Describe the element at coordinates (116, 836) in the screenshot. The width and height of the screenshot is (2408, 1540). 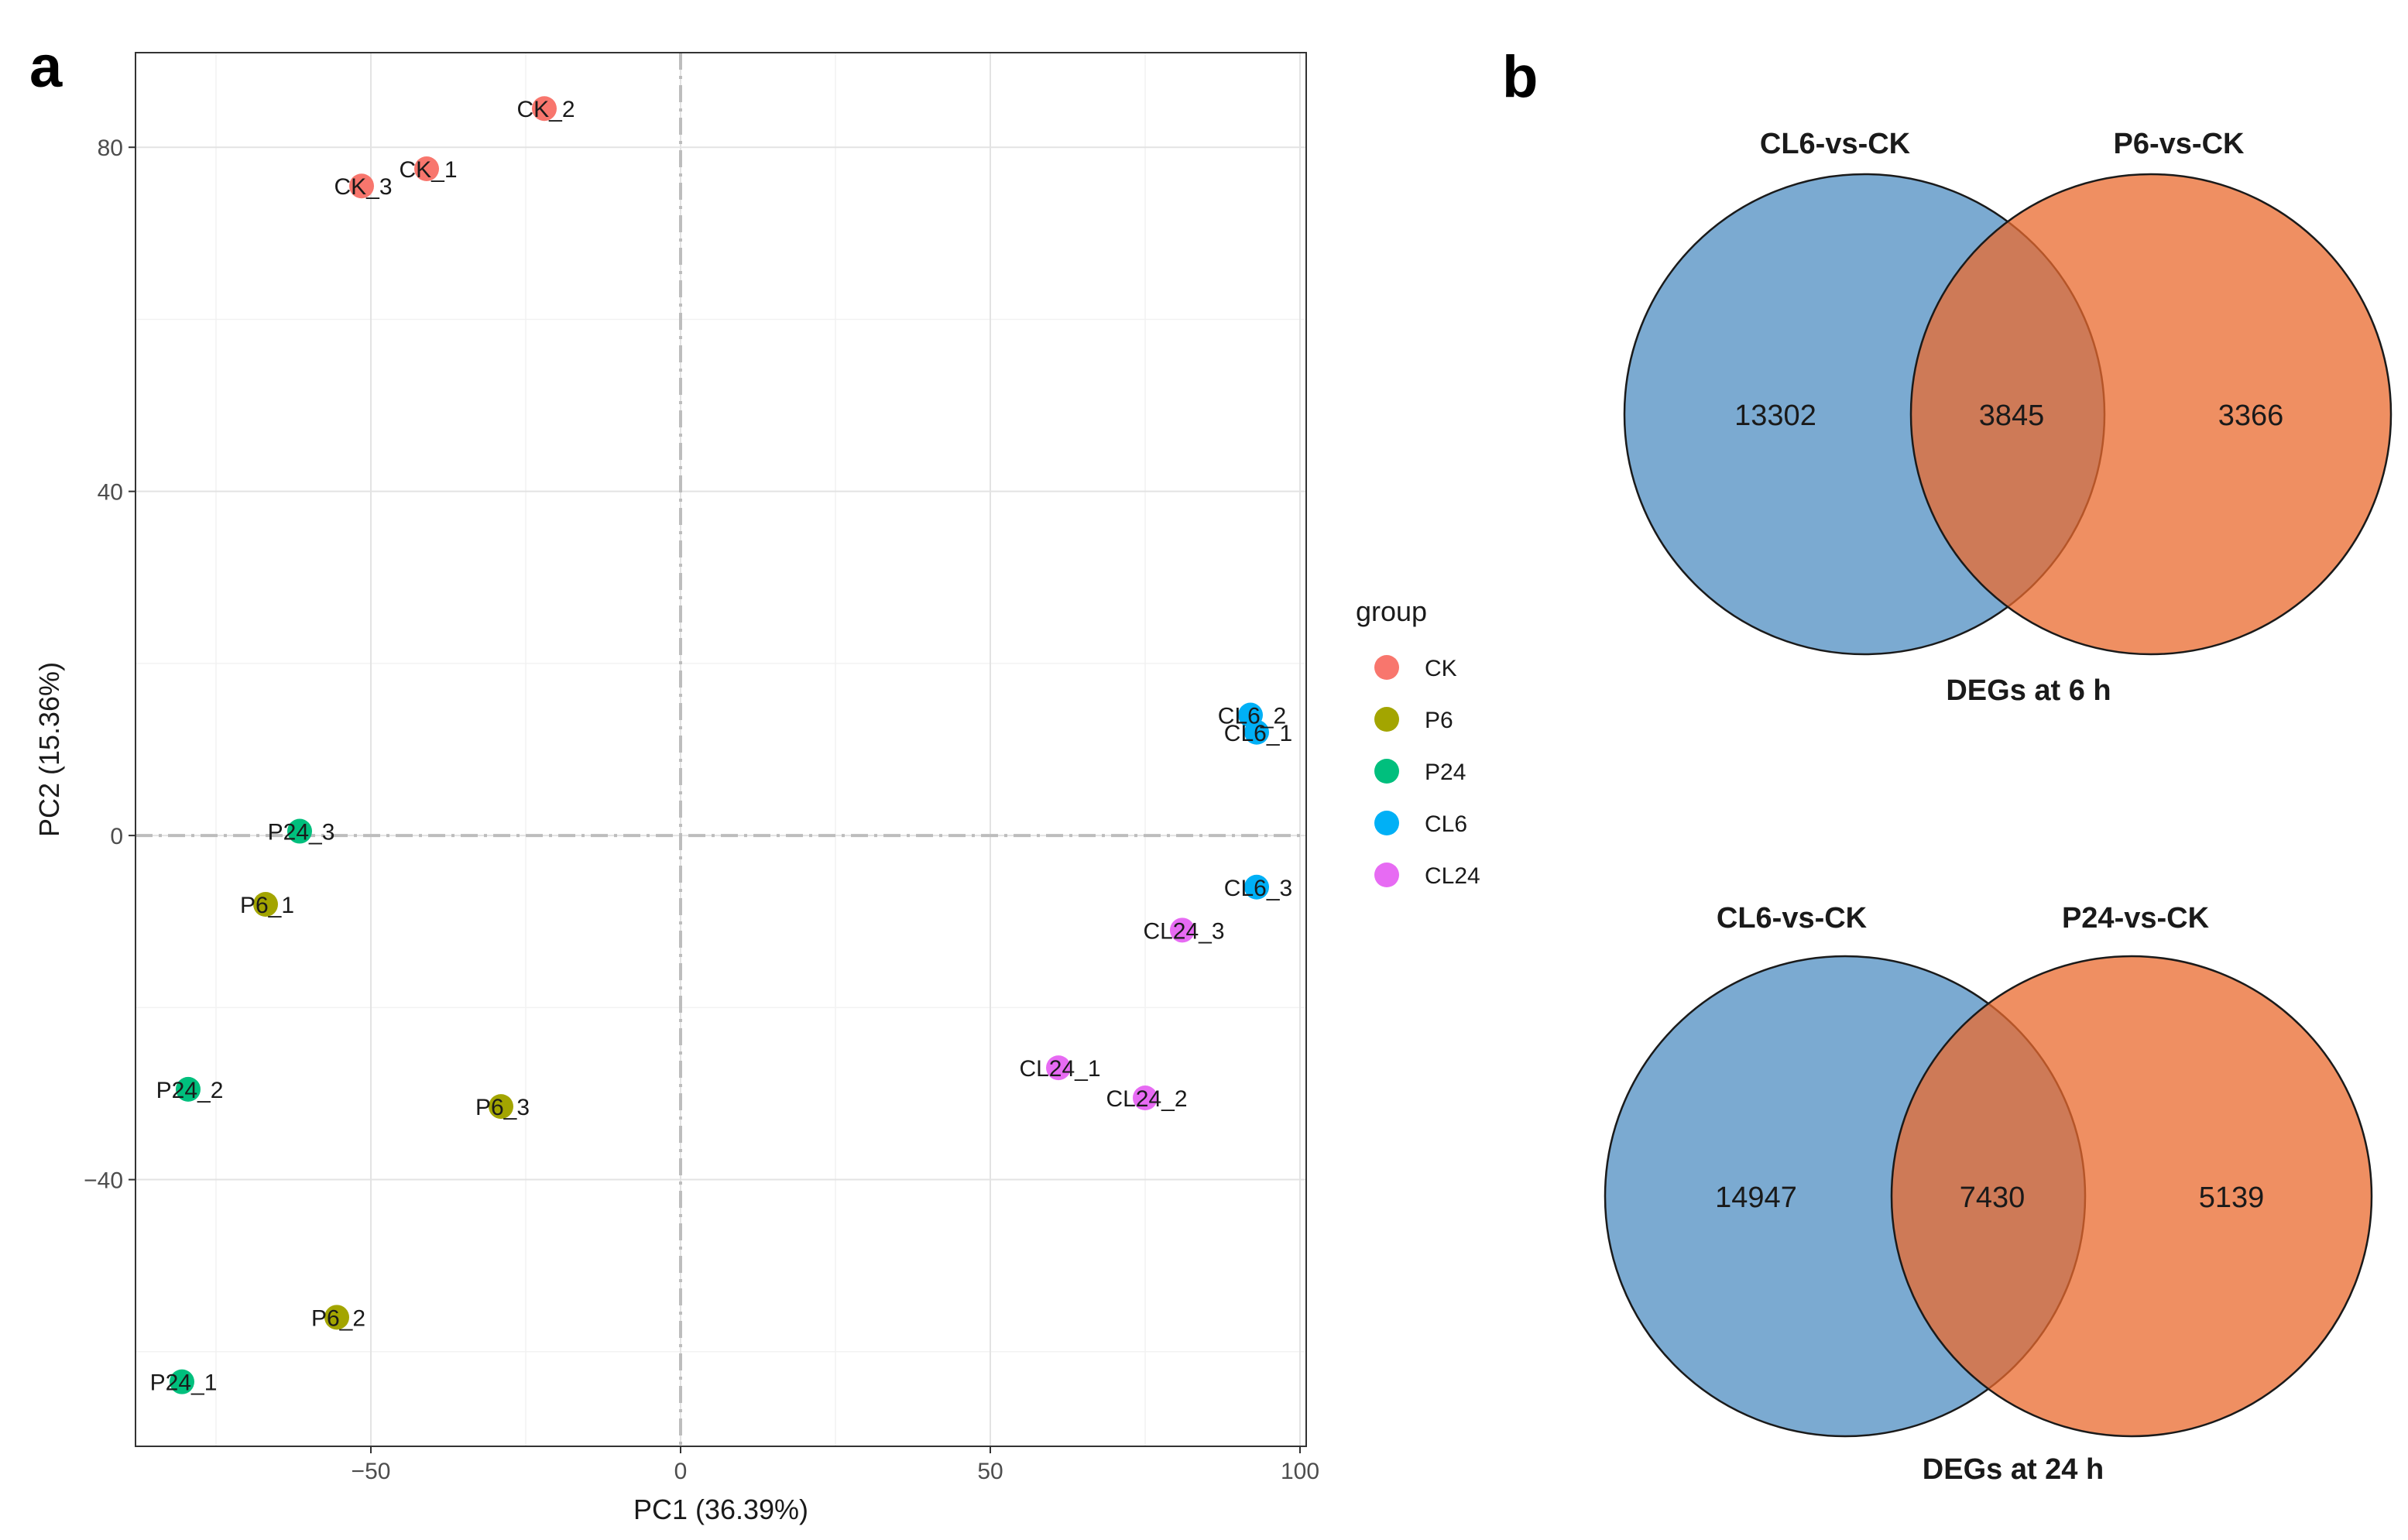
I see `y-tick-label: 0` at that location.